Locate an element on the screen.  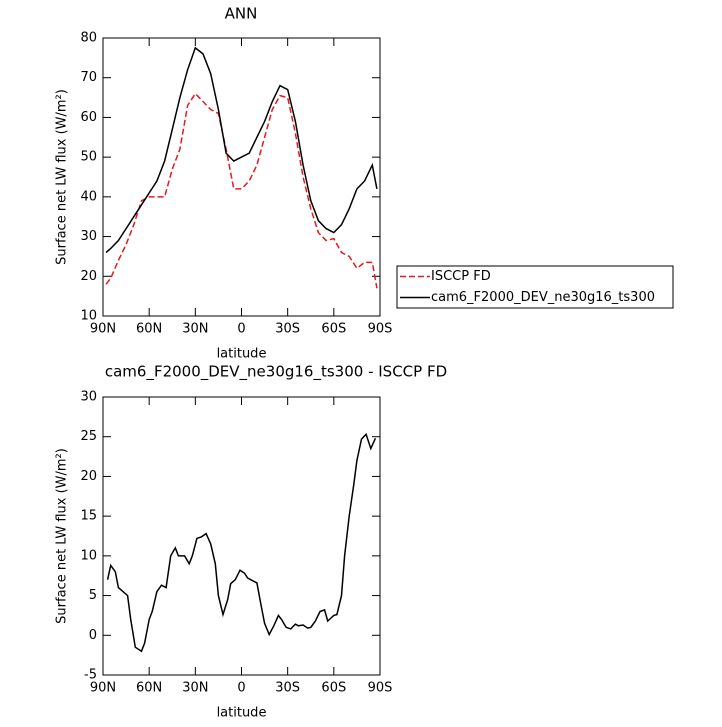
chart-title: ANN is located at coordinates (241, 14).